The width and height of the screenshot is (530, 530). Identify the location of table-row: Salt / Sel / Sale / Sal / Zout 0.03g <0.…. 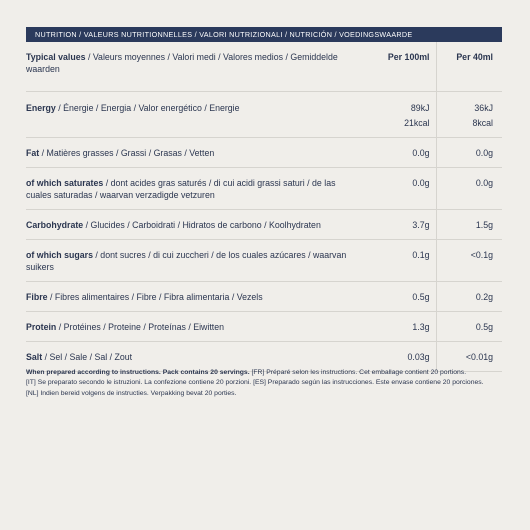
(264, 356).